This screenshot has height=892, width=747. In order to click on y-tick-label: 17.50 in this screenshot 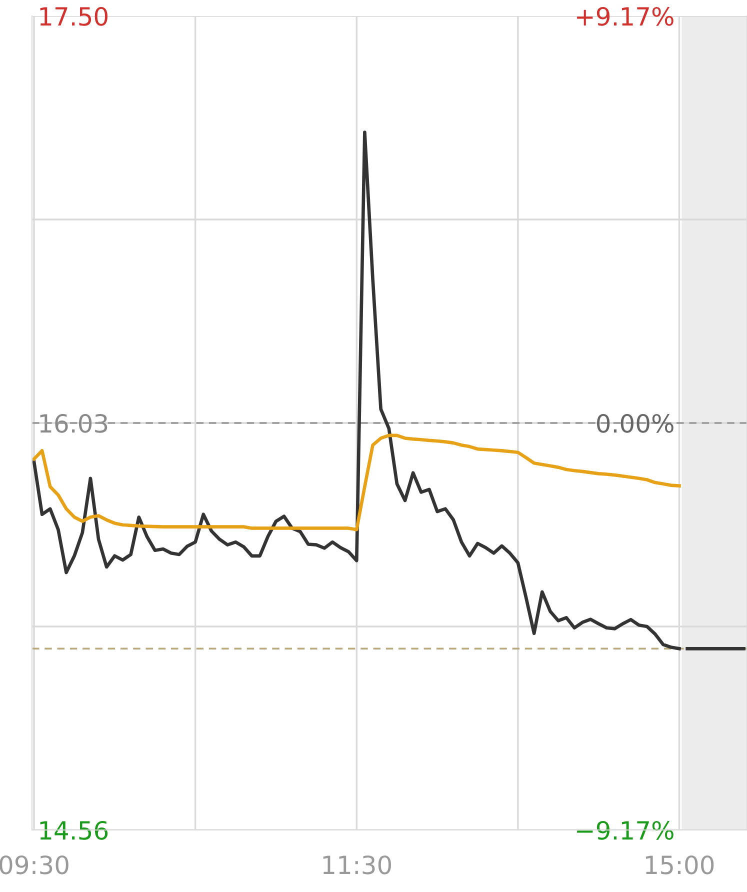, I will do `click(74, 16)`.